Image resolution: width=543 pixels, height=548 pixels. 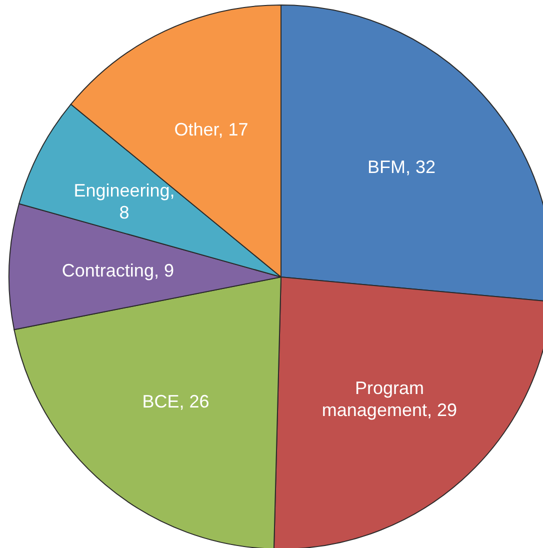 What do you see at coordinates (118, 270) in the screenshot?
I see `slice-label: Contracting, 9` at bounding box center [118, 270].